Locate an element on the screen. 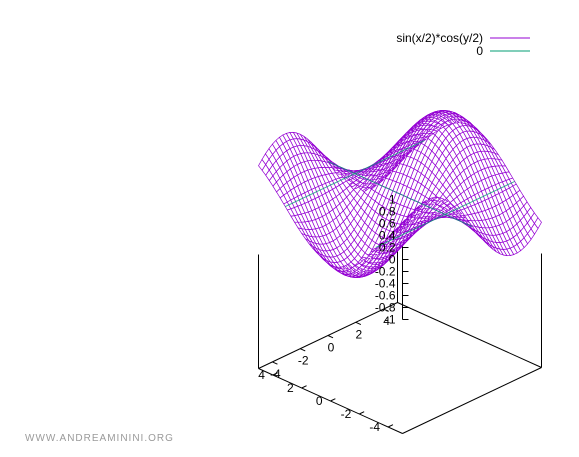 The height and width of the screenshot is (457, 579). y-tick-label: 0 is located at coordinates (319, 401).